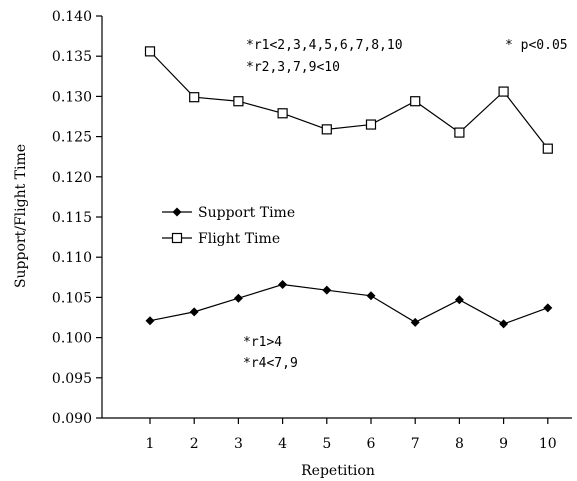  I want to click on annotation-flight-line2: *r2,3,7,9<10, so click(293, 67).